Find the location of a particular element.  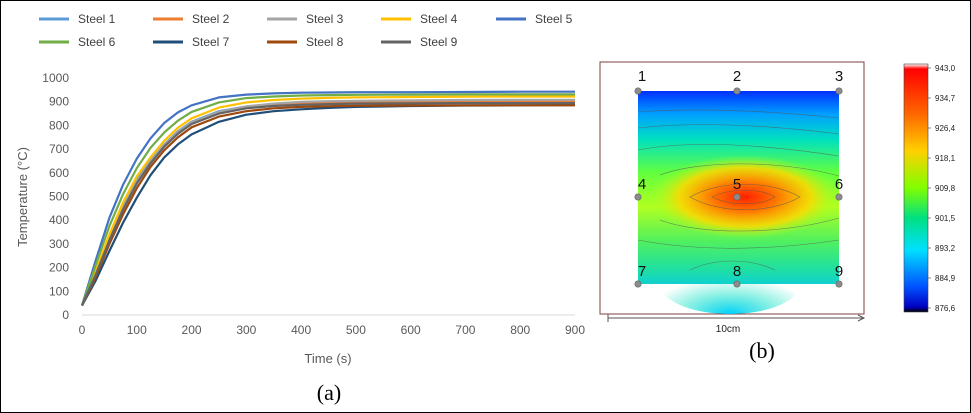

panel-label-a: (a) is located at coordinates (329, 392).